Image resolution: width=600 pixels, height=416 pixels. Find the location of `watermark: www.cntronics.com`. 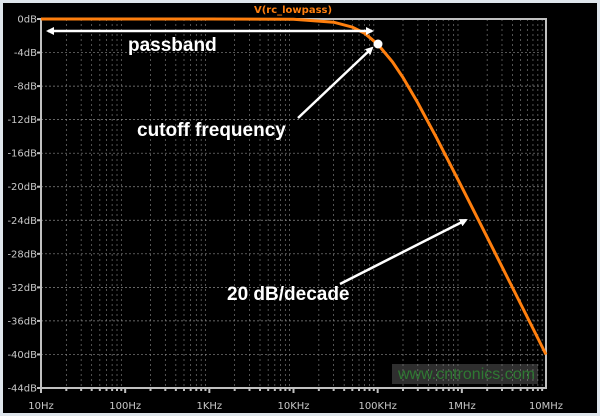

watermark: www.cntronics.com is located at coordinates (466, 374).